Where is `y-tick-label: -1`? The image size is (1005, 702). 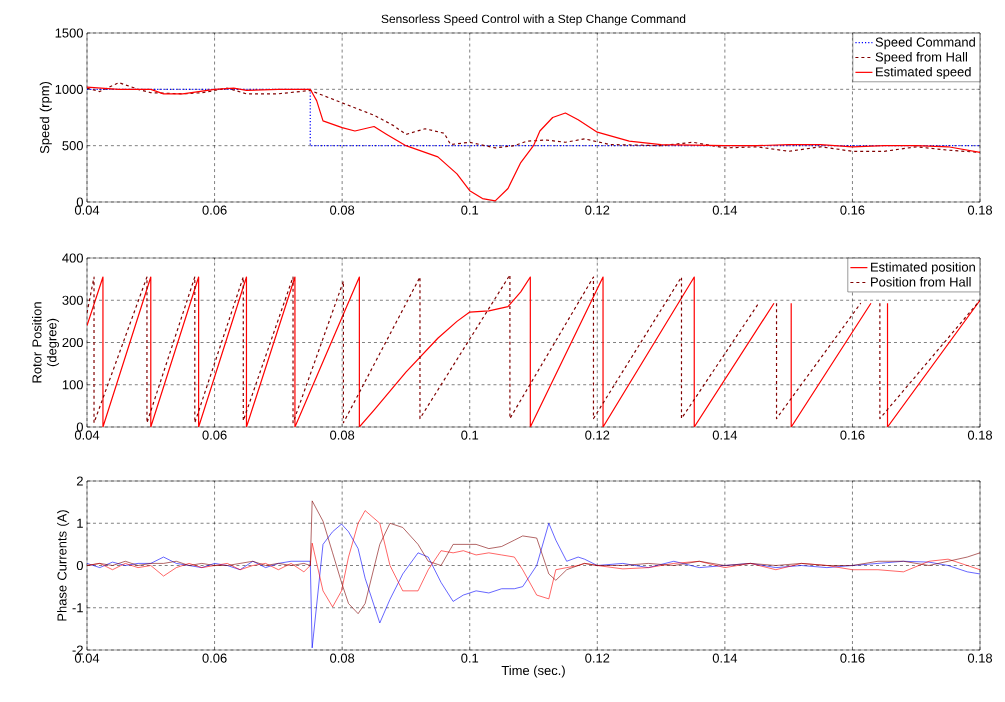 y-tick-label: -1 is located at coordinates (77, 608).